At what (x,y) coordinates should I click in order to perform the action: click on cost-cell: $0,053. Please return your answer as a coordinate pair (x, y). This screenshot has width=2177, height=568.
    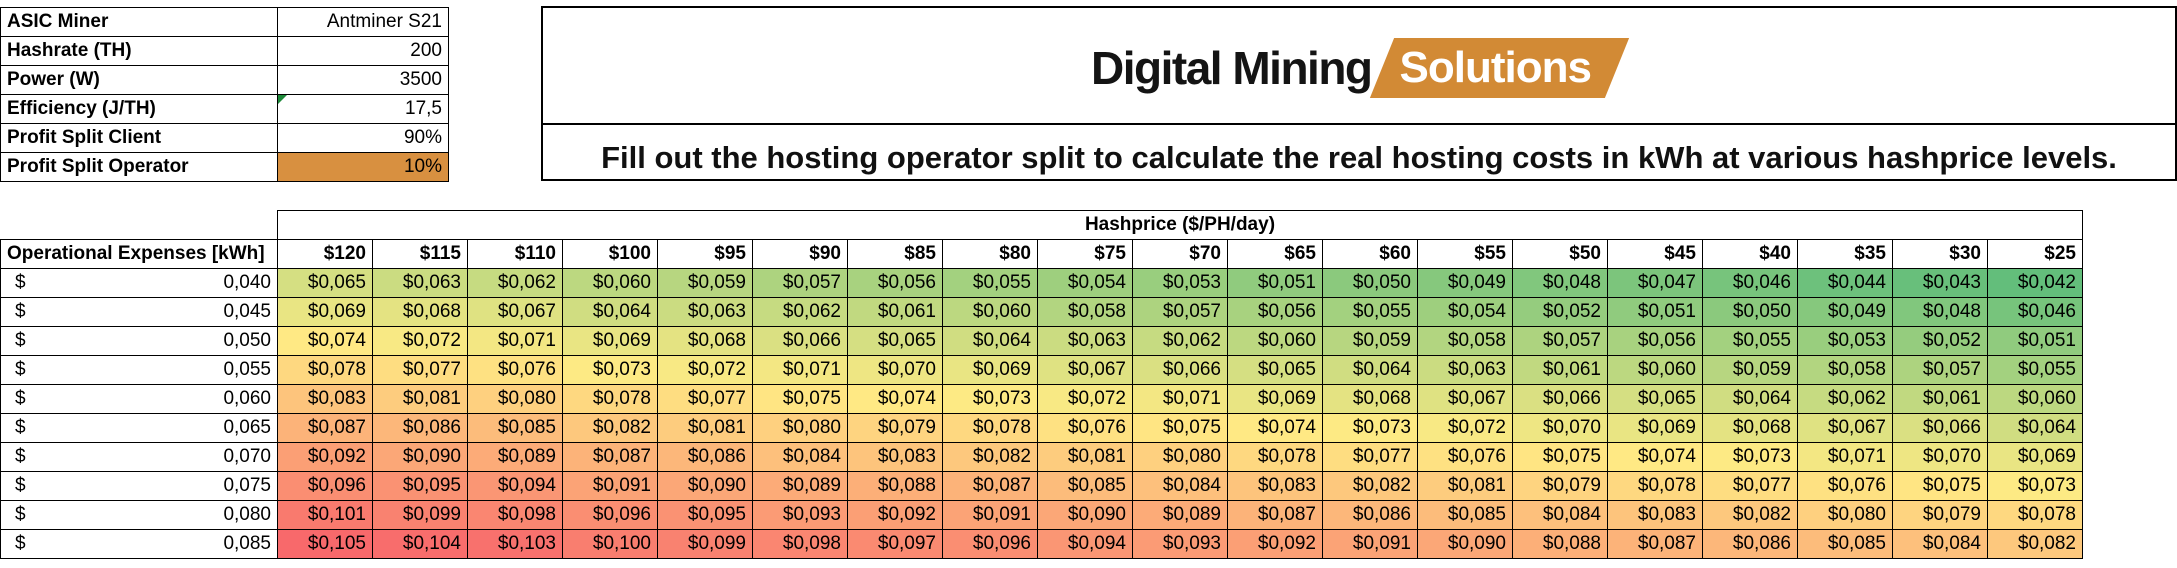
    Looking at the image, I should click on (1180, 283).